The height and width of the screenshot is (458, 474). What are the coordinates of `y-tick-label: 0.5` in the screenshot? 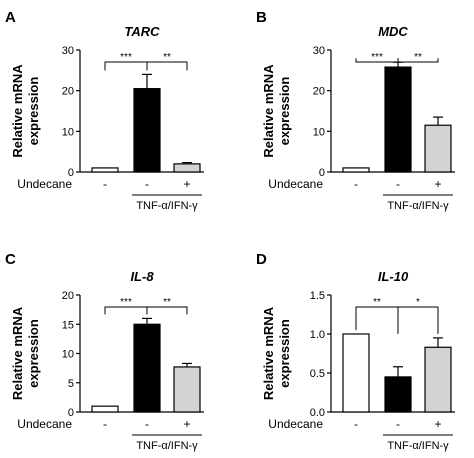 It's located at (317, 374).